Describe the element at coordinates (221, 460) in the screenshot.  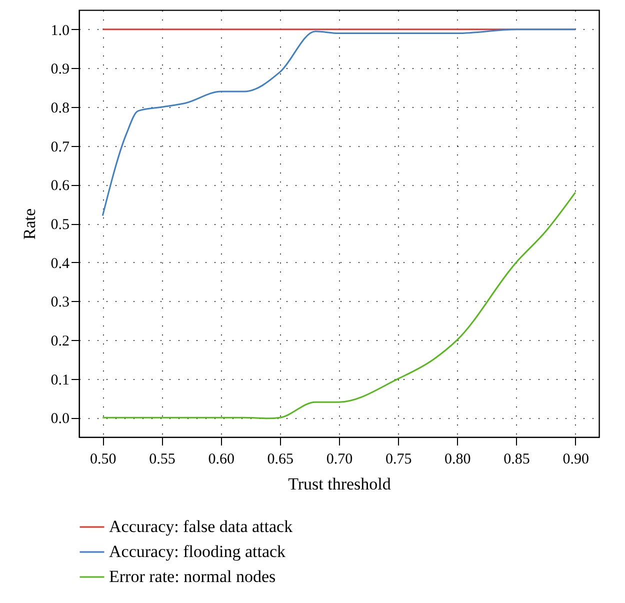
I see `x-tick-label: 0.60` at that location.